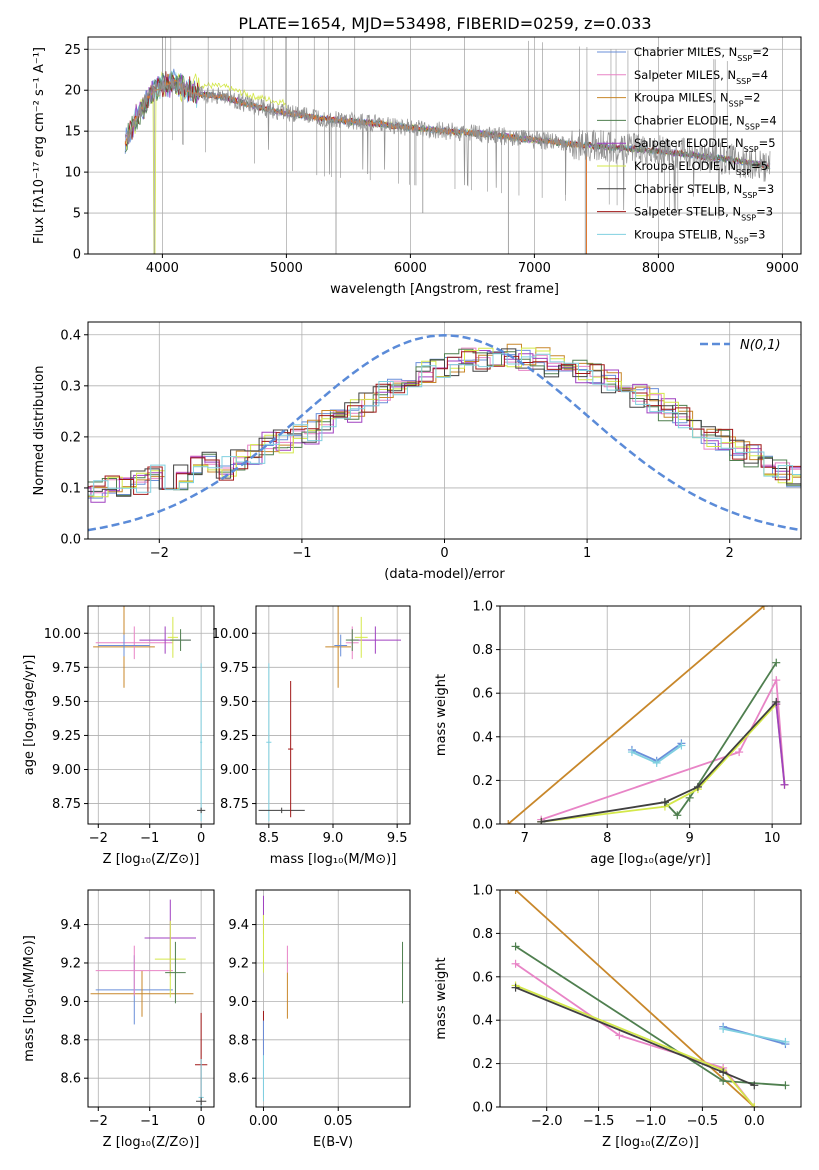 Image resolution: width=819 pixels, height=1170 pixels. Describe the element at coordinates (772, 838) in the screenshot. I see `x-tick-label: 10` at that location.